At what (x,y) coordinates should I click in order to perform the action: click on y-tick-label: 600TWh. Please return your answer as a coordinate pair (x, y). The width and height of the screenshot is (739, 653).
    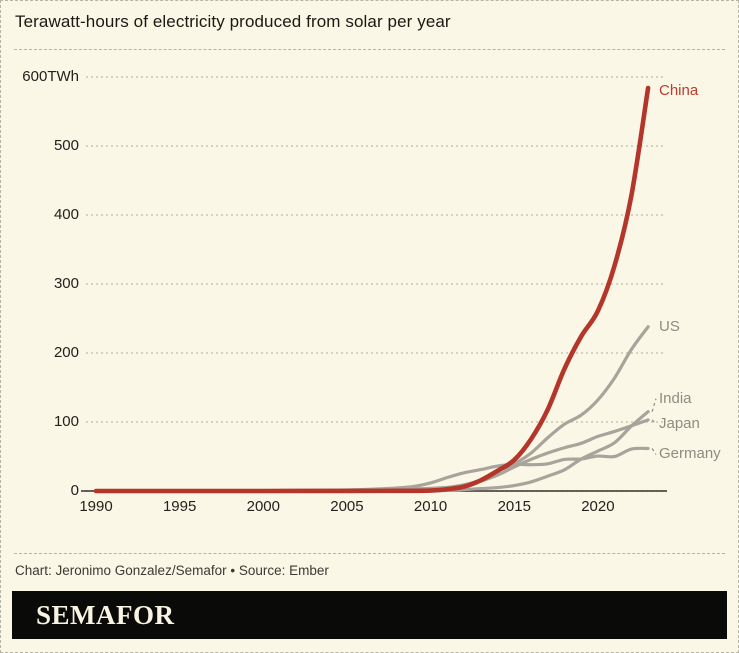
    Looking at the image, I should click on (50, 76).